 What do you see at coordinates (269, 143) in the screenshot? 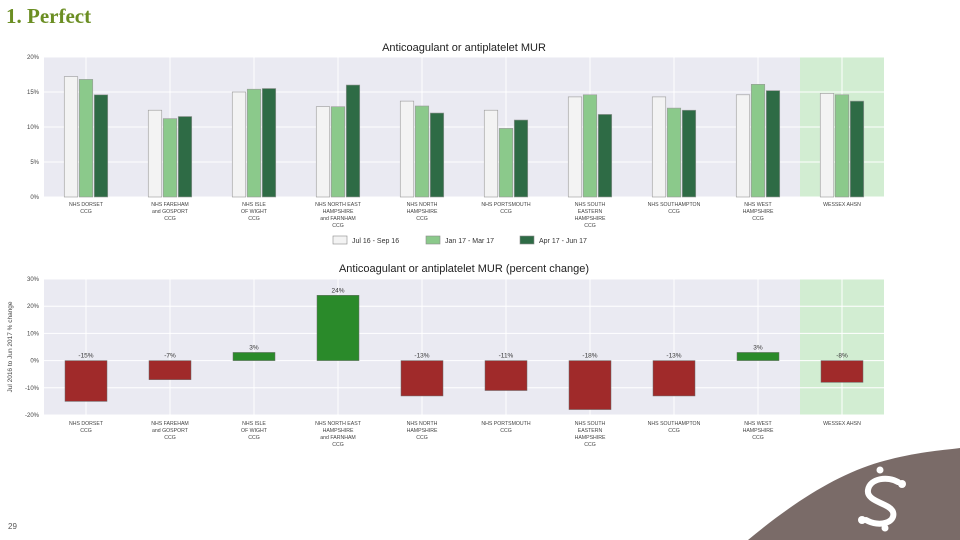
I see `bar-s2-c2` at bounding box center [269, 143].